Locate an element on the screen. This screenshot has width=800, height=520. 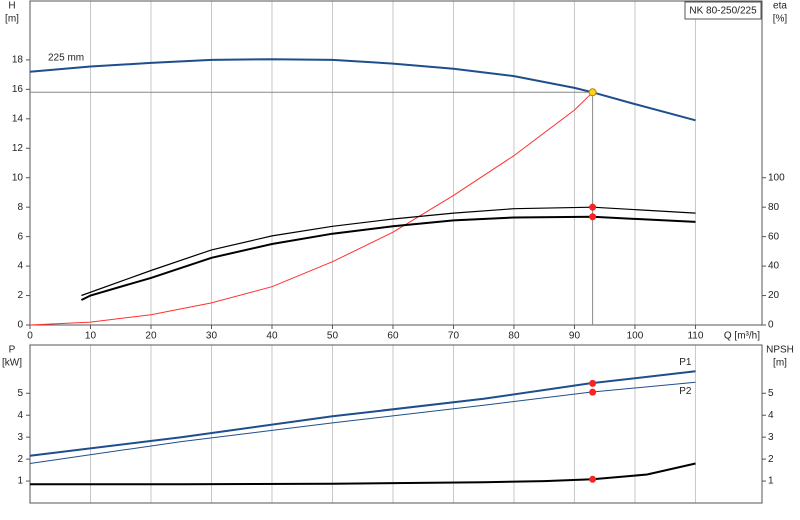
y2-tick-label: 100 is located at coordinates (776, 177).